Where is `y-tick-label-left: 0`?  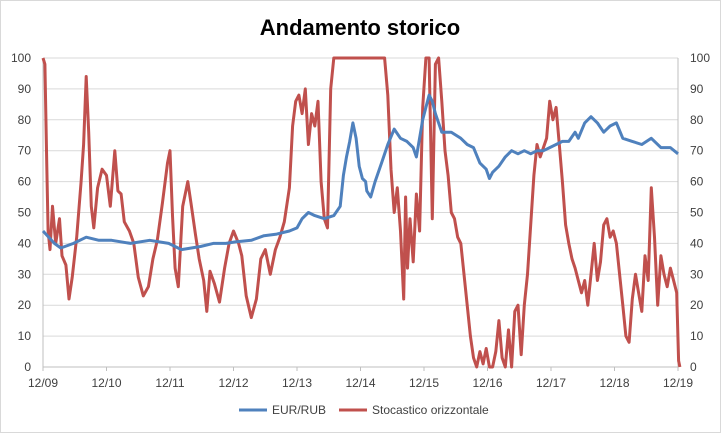
y-tick-label-left: 0 is located at coordinates (27, 367).